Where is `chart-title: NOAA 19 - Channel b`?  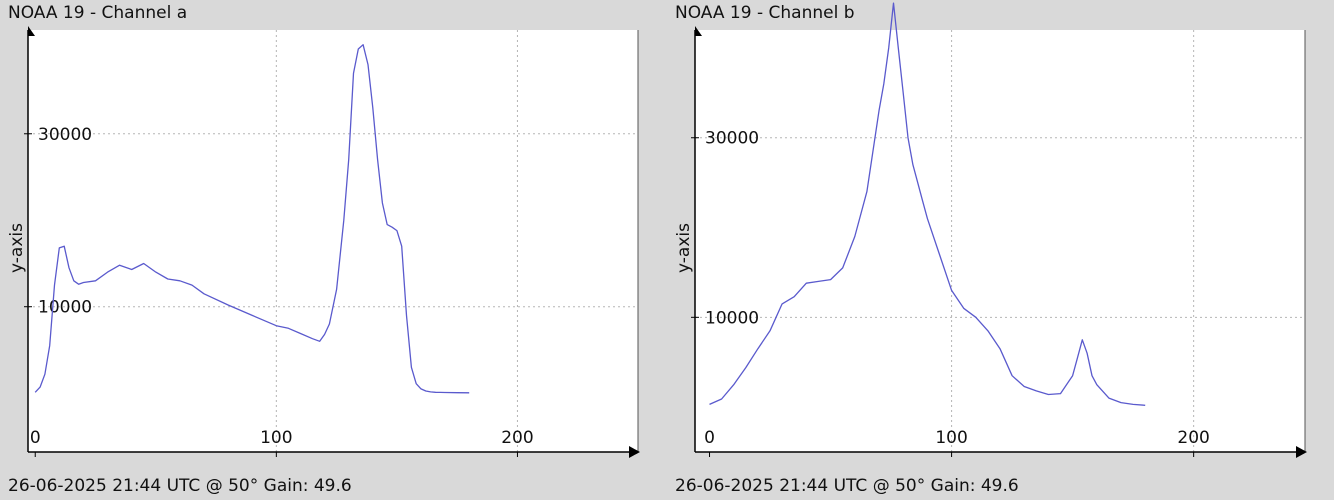
chart-title: NOAA 19 - Channel b is located at coordinates (765, 13).